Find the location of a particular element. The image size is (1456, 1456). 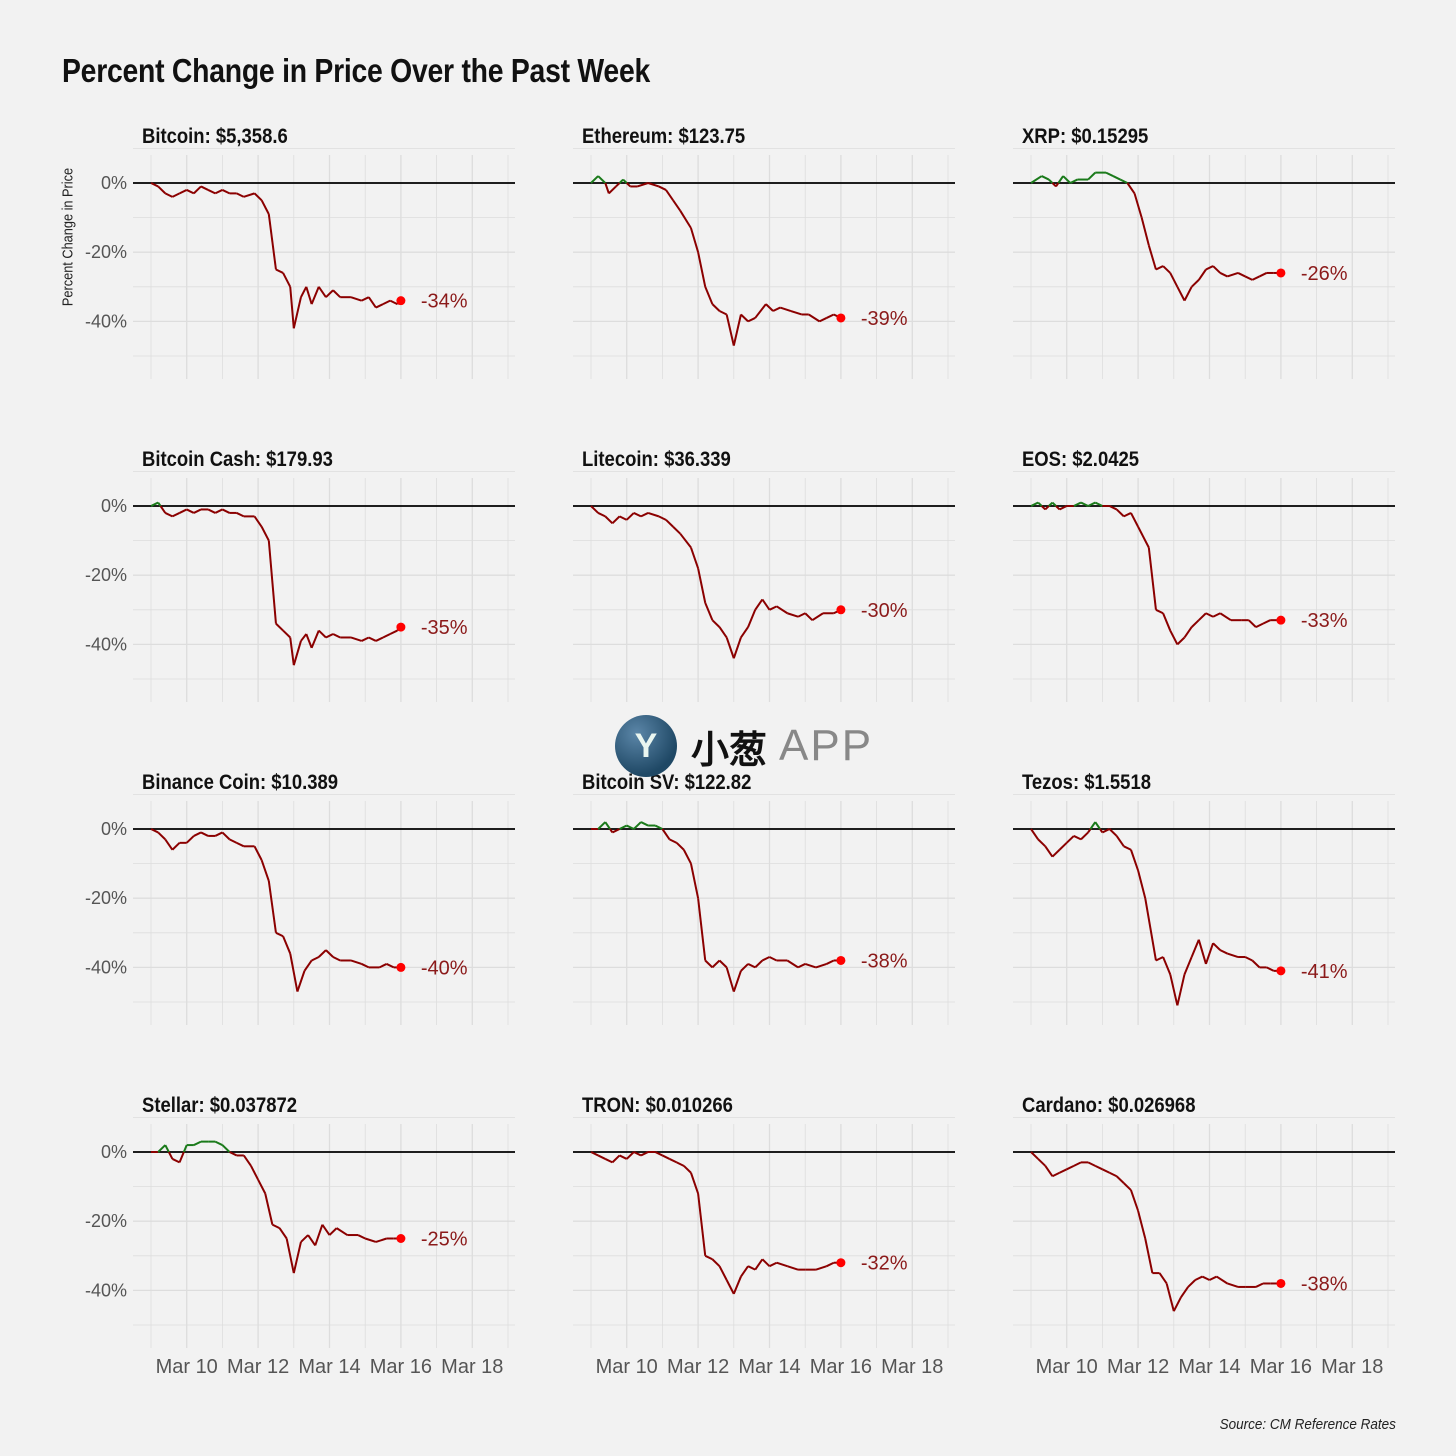

y-tick-label: -20% is located at coordinates (106, 575).